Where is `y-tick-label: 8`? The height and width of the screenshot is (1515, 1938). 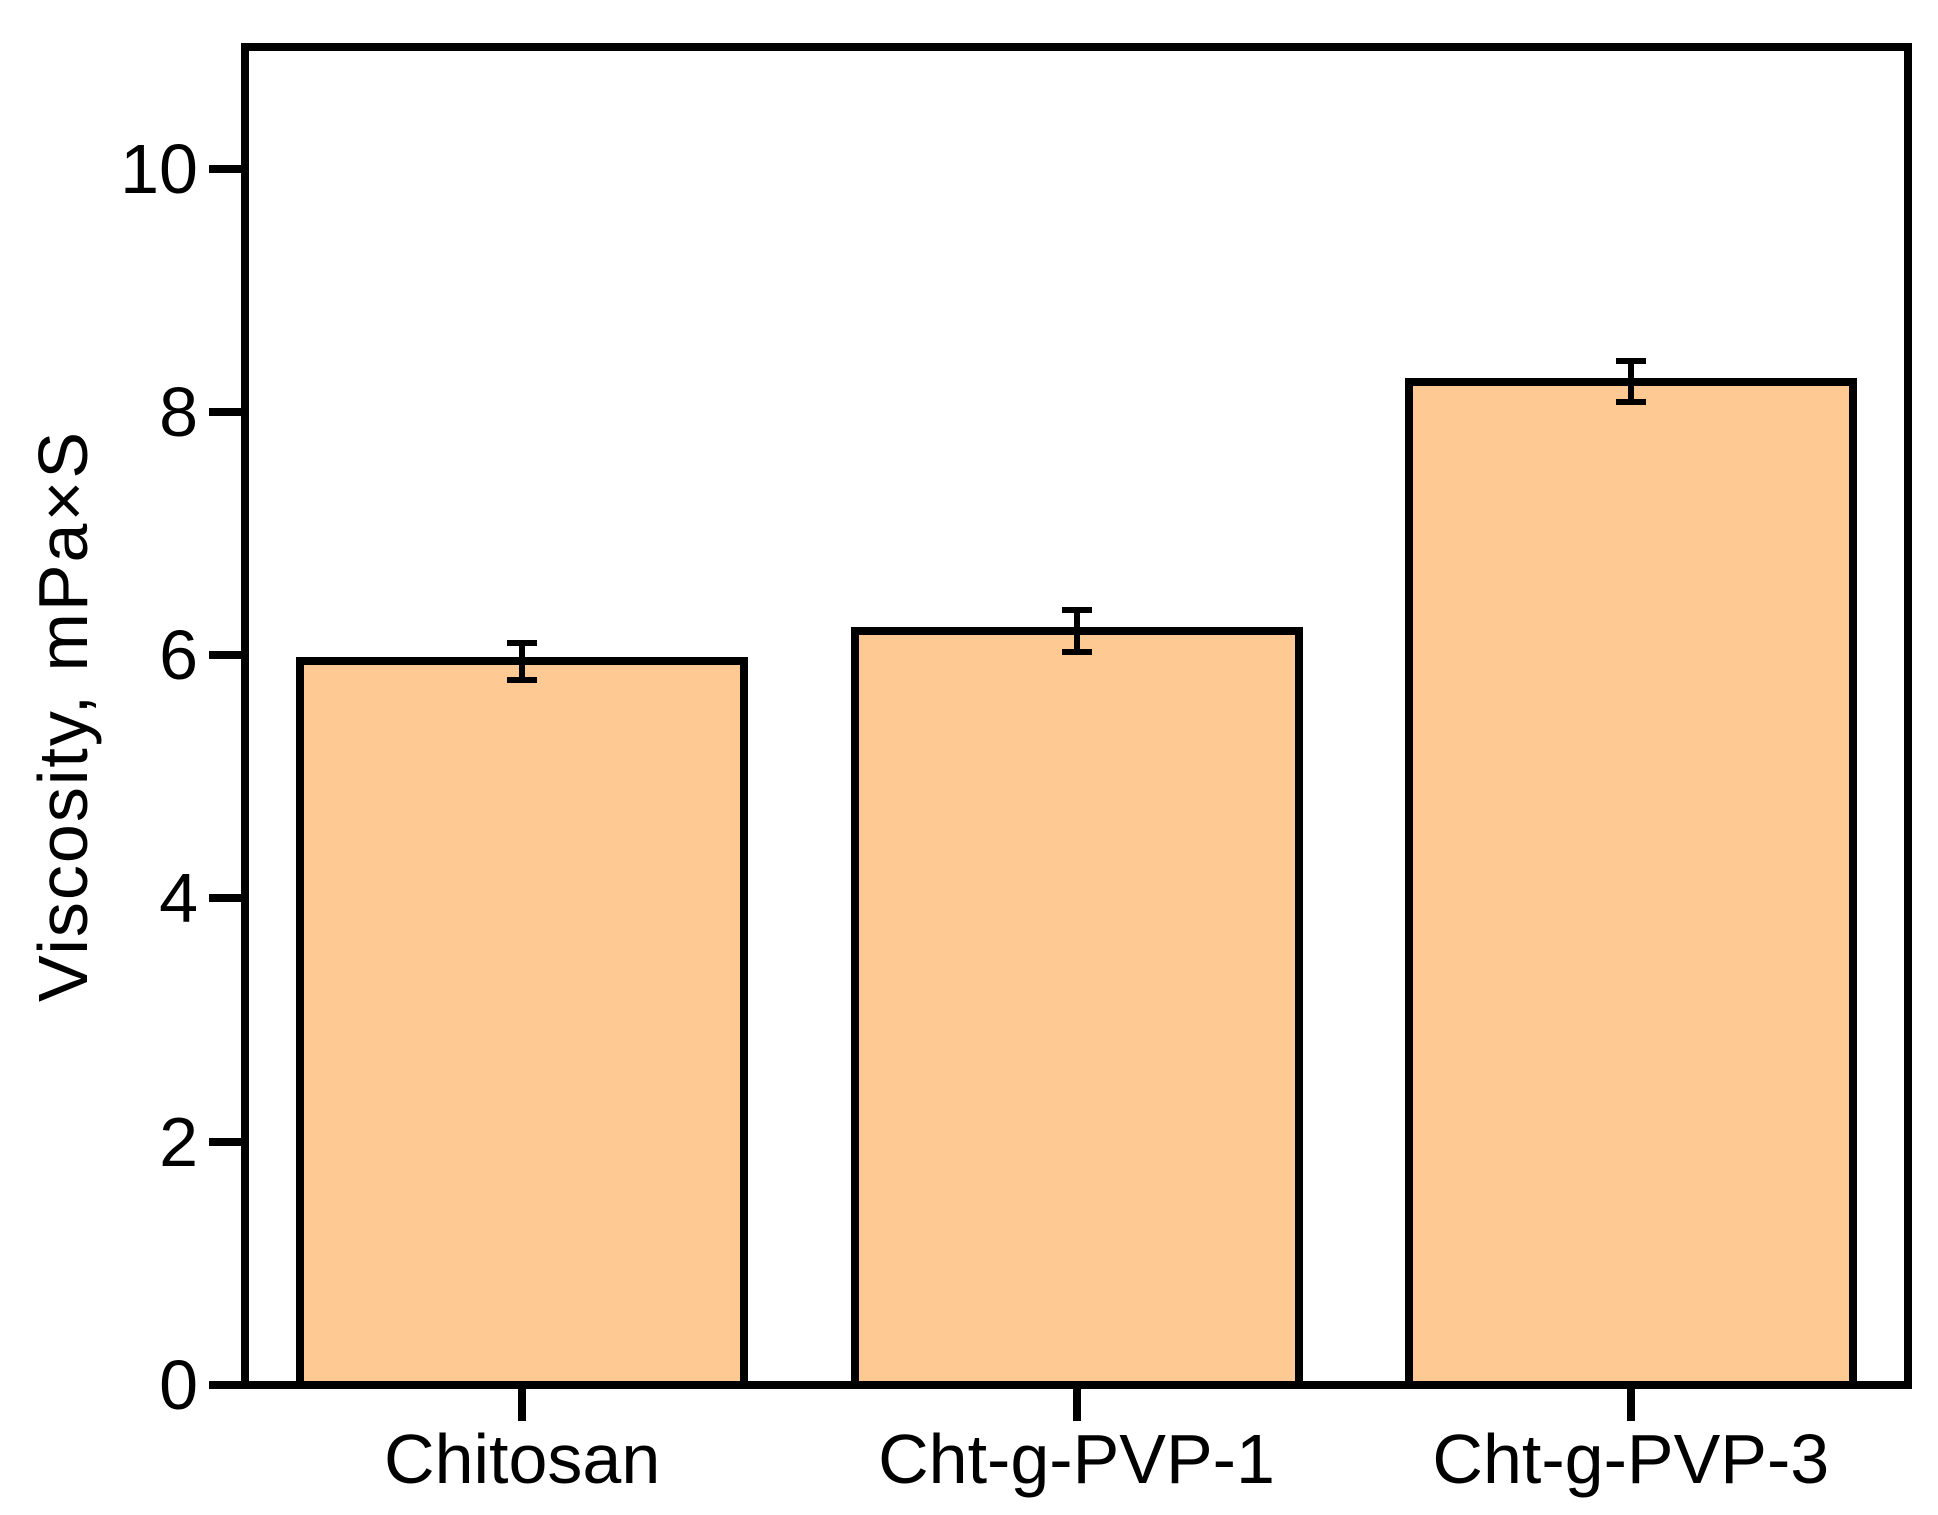 y-tick-label: 8 is located at coordinates (178, 411).